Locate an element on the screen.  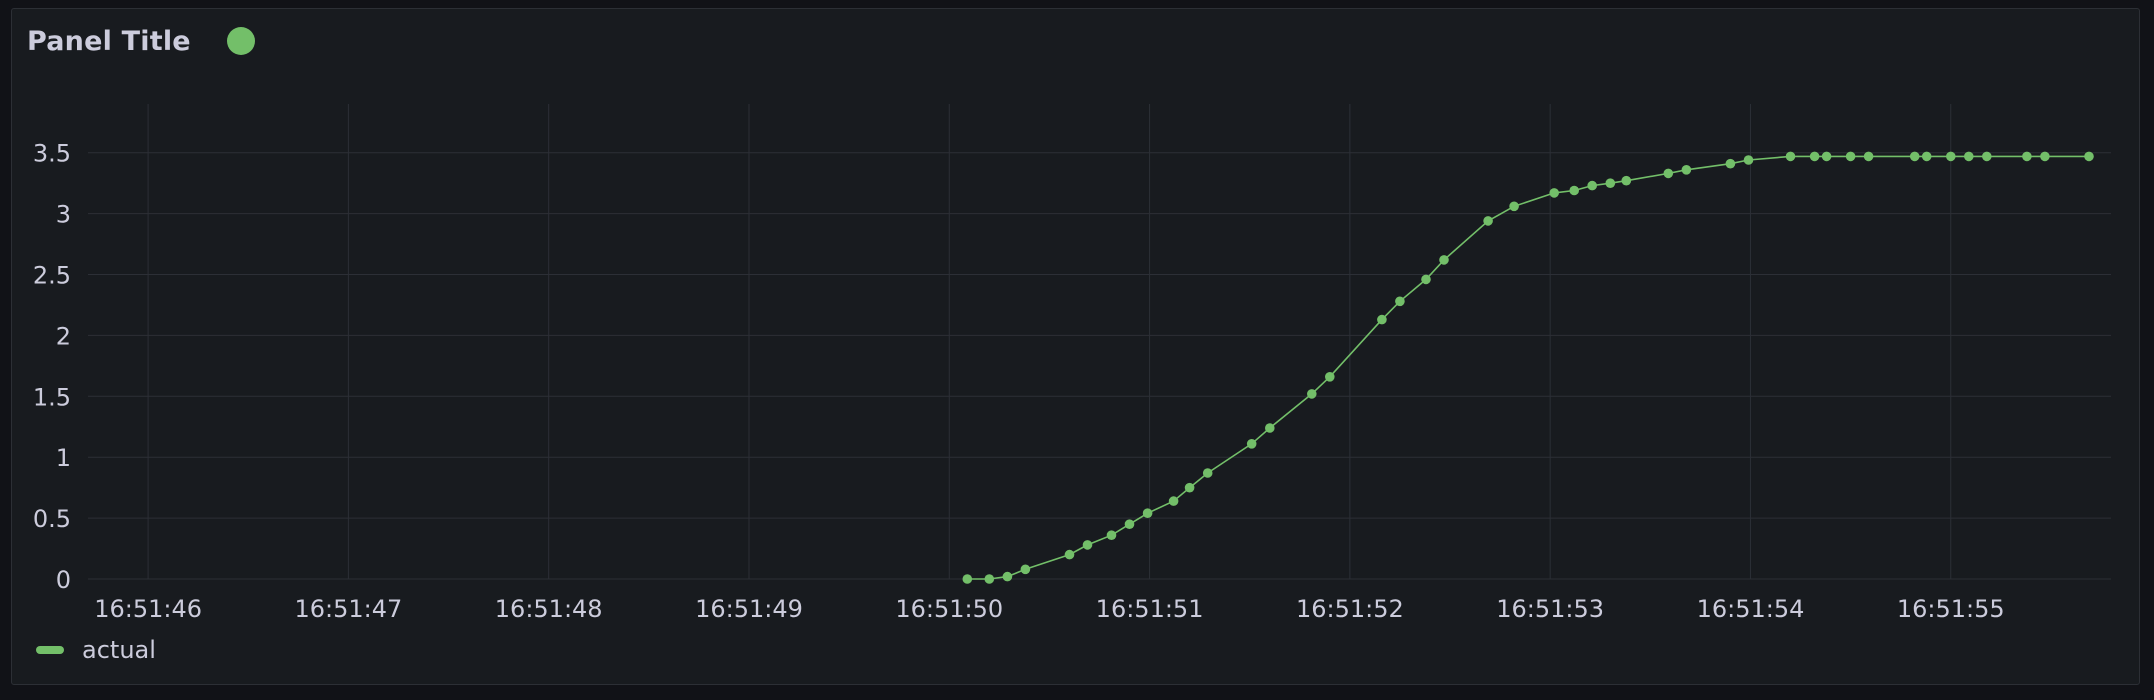
x-tick-label: 16:51:51 is located at coordinates (1150, 609).